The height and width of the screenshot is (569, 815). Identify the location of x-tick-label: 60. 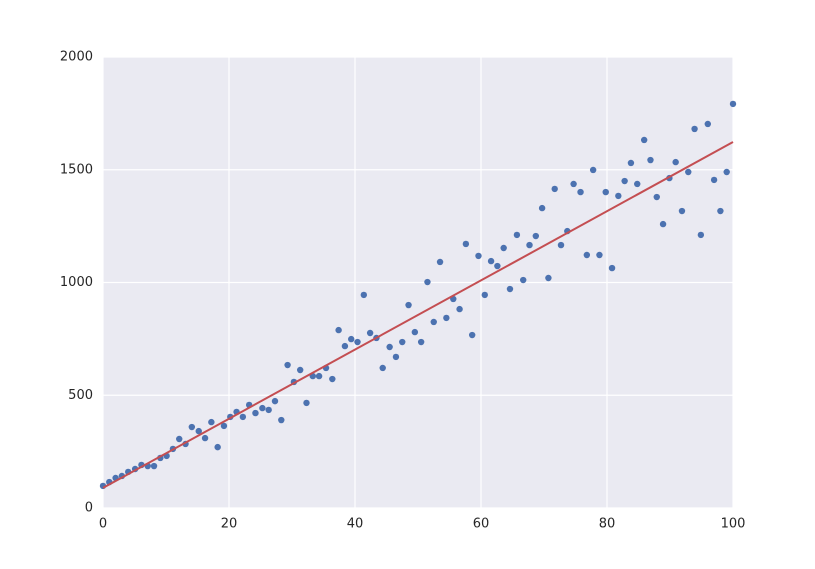
(481, 524).